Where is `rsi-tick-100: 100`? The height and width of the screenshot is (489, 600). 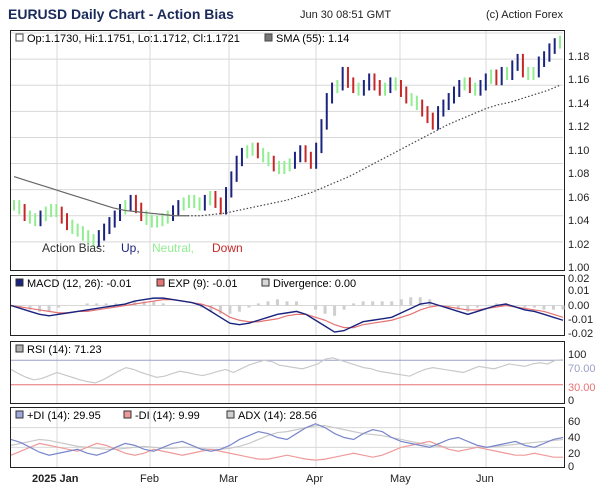 rsi-tick-100: 100 is located at coordinates (577, 355).